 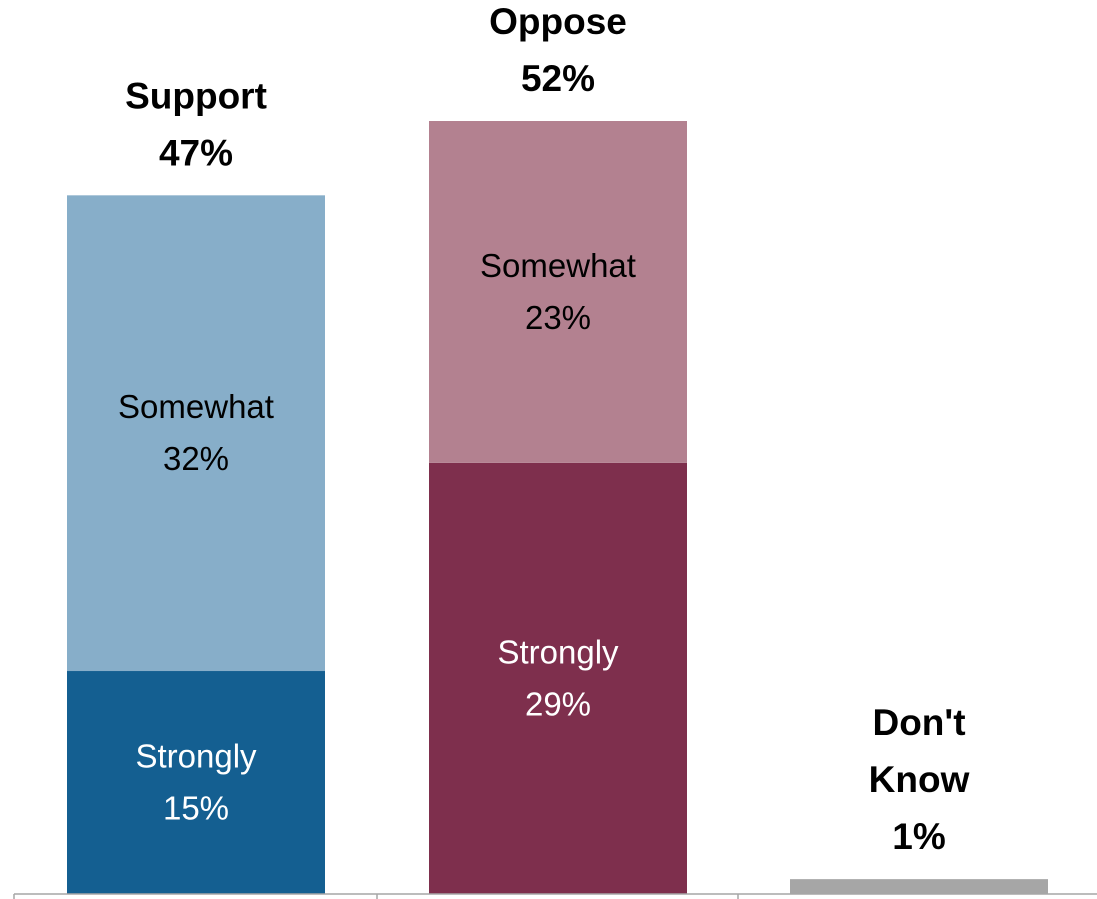 I want to click on total-label: Support 47%, so click(x=196, y=124).